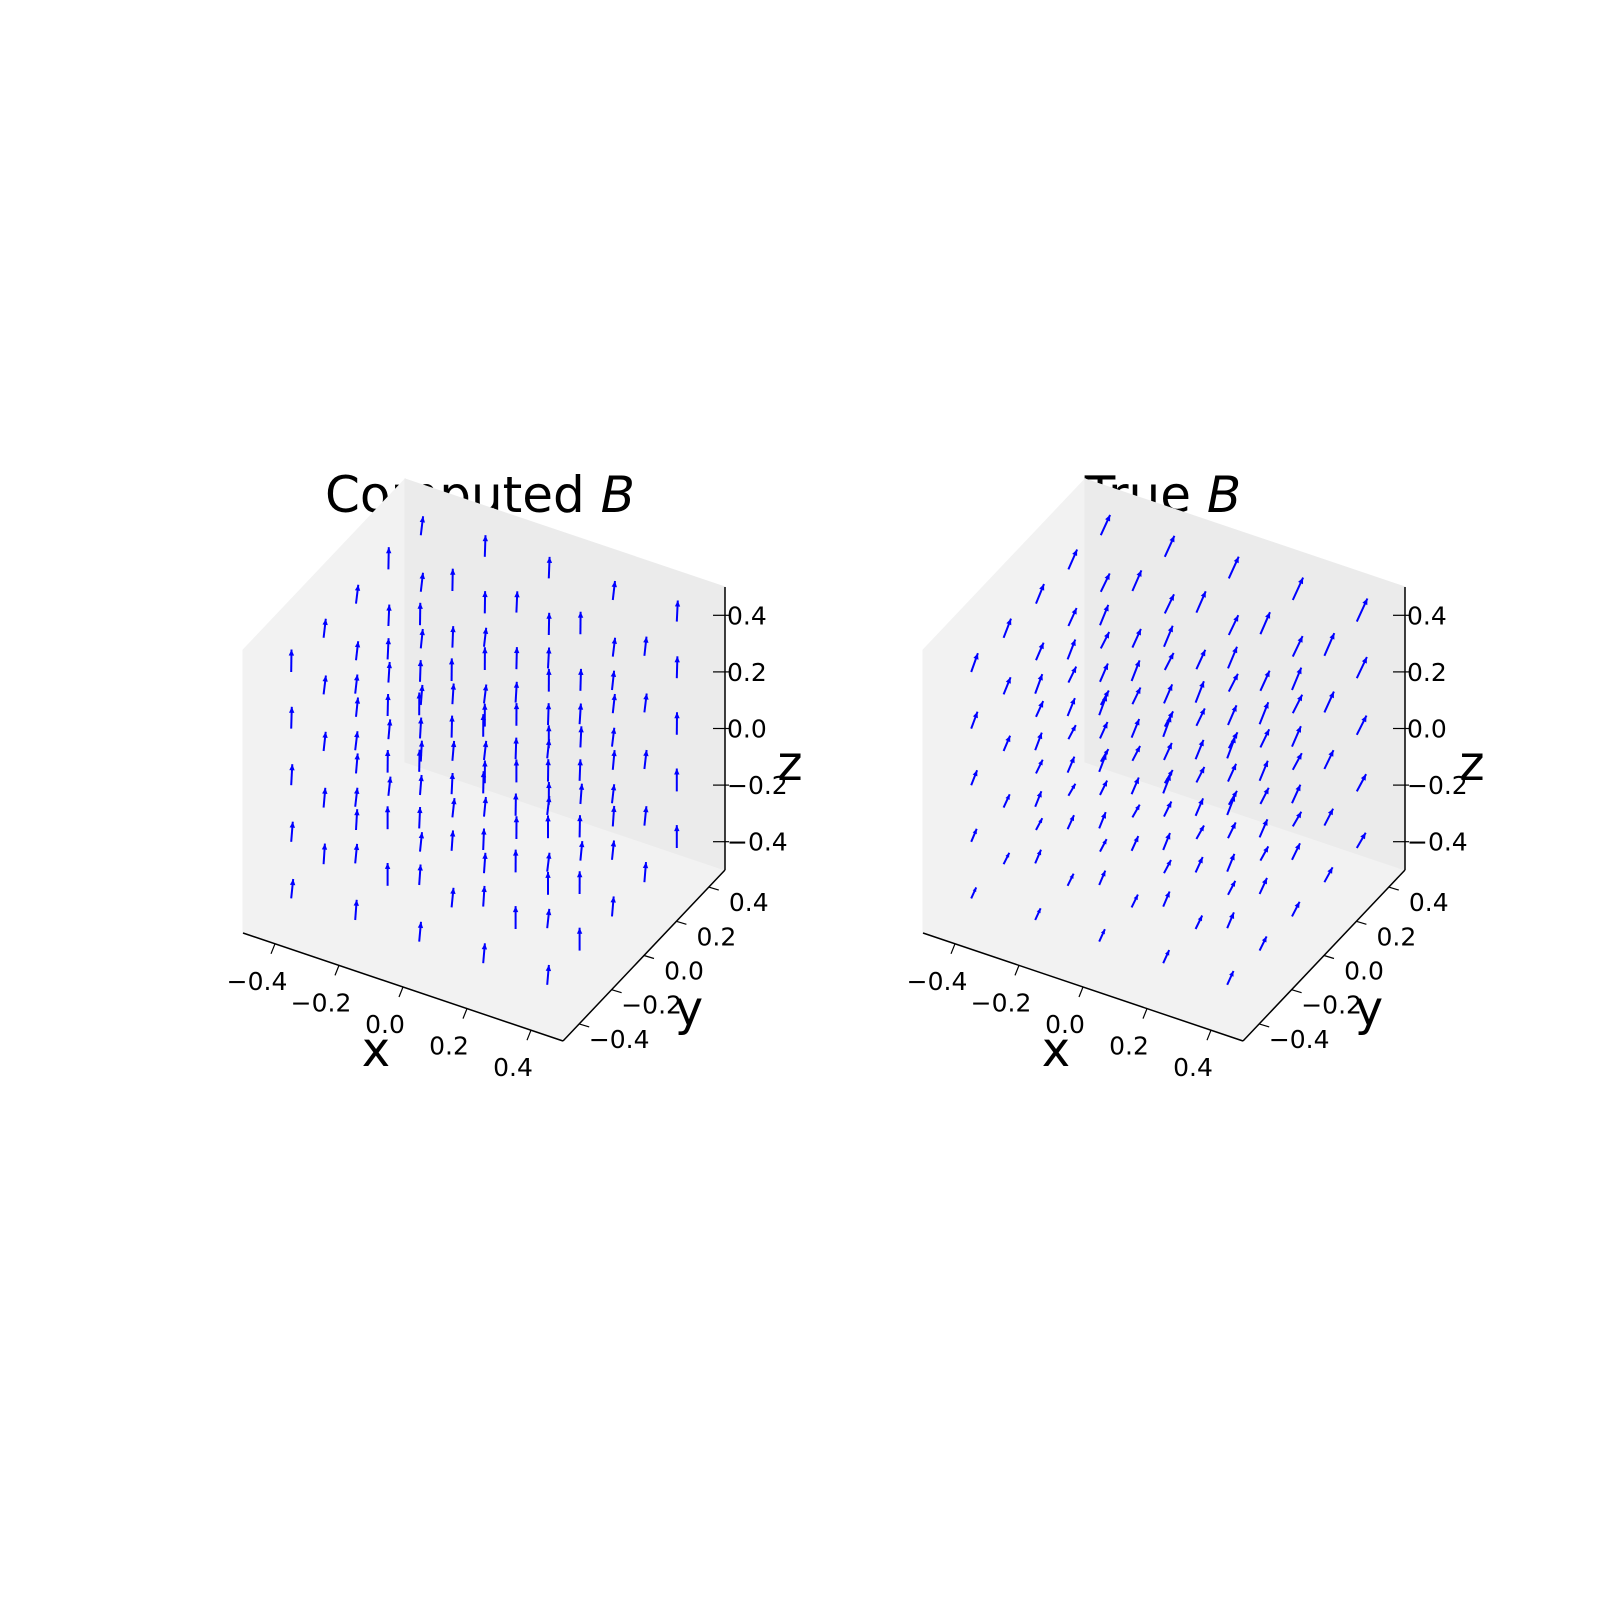  Describe the element at coordinates (1331, 1005) in the screenshot. I see `y-tick-label: −0.2` at that location.